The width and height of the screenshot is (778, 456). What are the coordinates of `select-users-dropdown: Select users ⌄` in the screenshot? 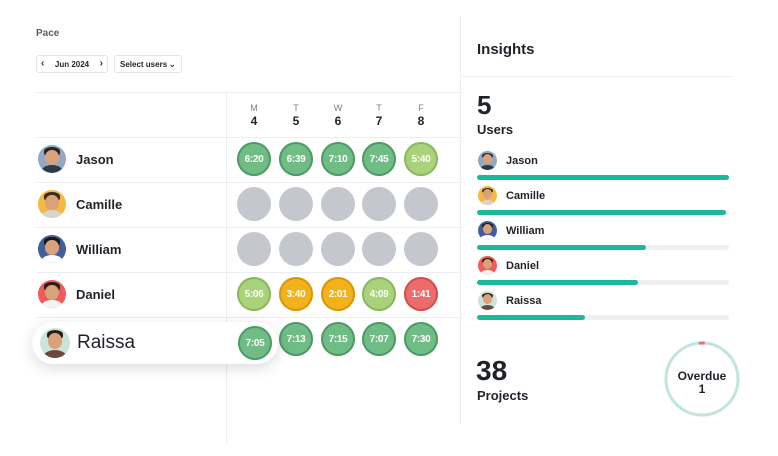 It's located at (148, 64).